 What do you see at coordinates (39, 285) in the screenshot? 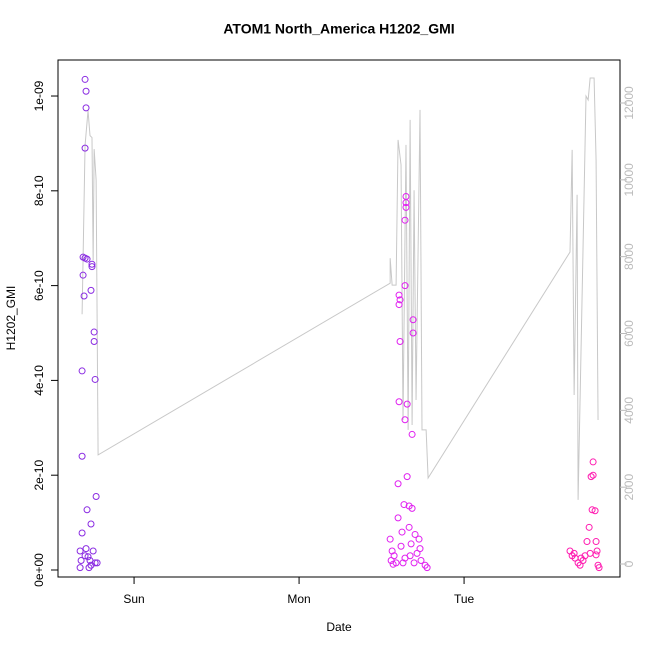
I see `y-tick-label: 6e-10` at bounding box center [39, 285].